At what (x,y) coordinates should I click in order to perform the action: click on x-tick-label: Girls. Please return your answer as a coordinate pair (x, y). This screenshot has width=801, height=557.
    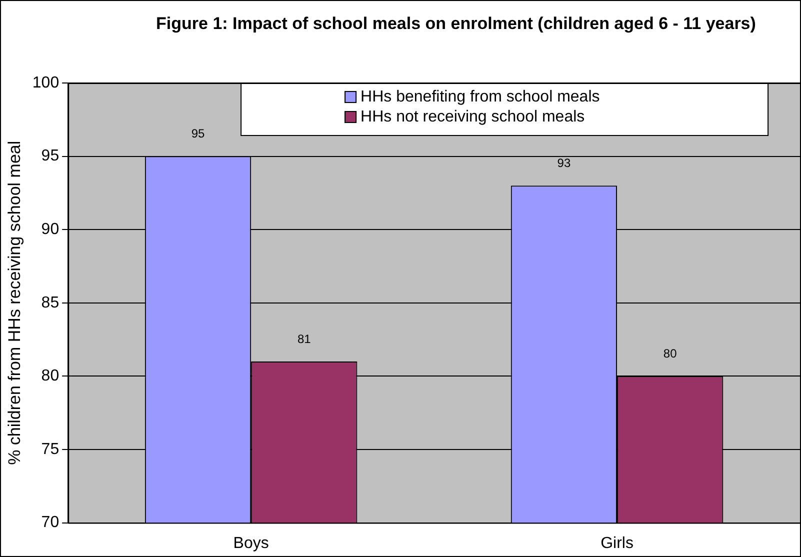
    Looking at the image, I should click on (617, 543).